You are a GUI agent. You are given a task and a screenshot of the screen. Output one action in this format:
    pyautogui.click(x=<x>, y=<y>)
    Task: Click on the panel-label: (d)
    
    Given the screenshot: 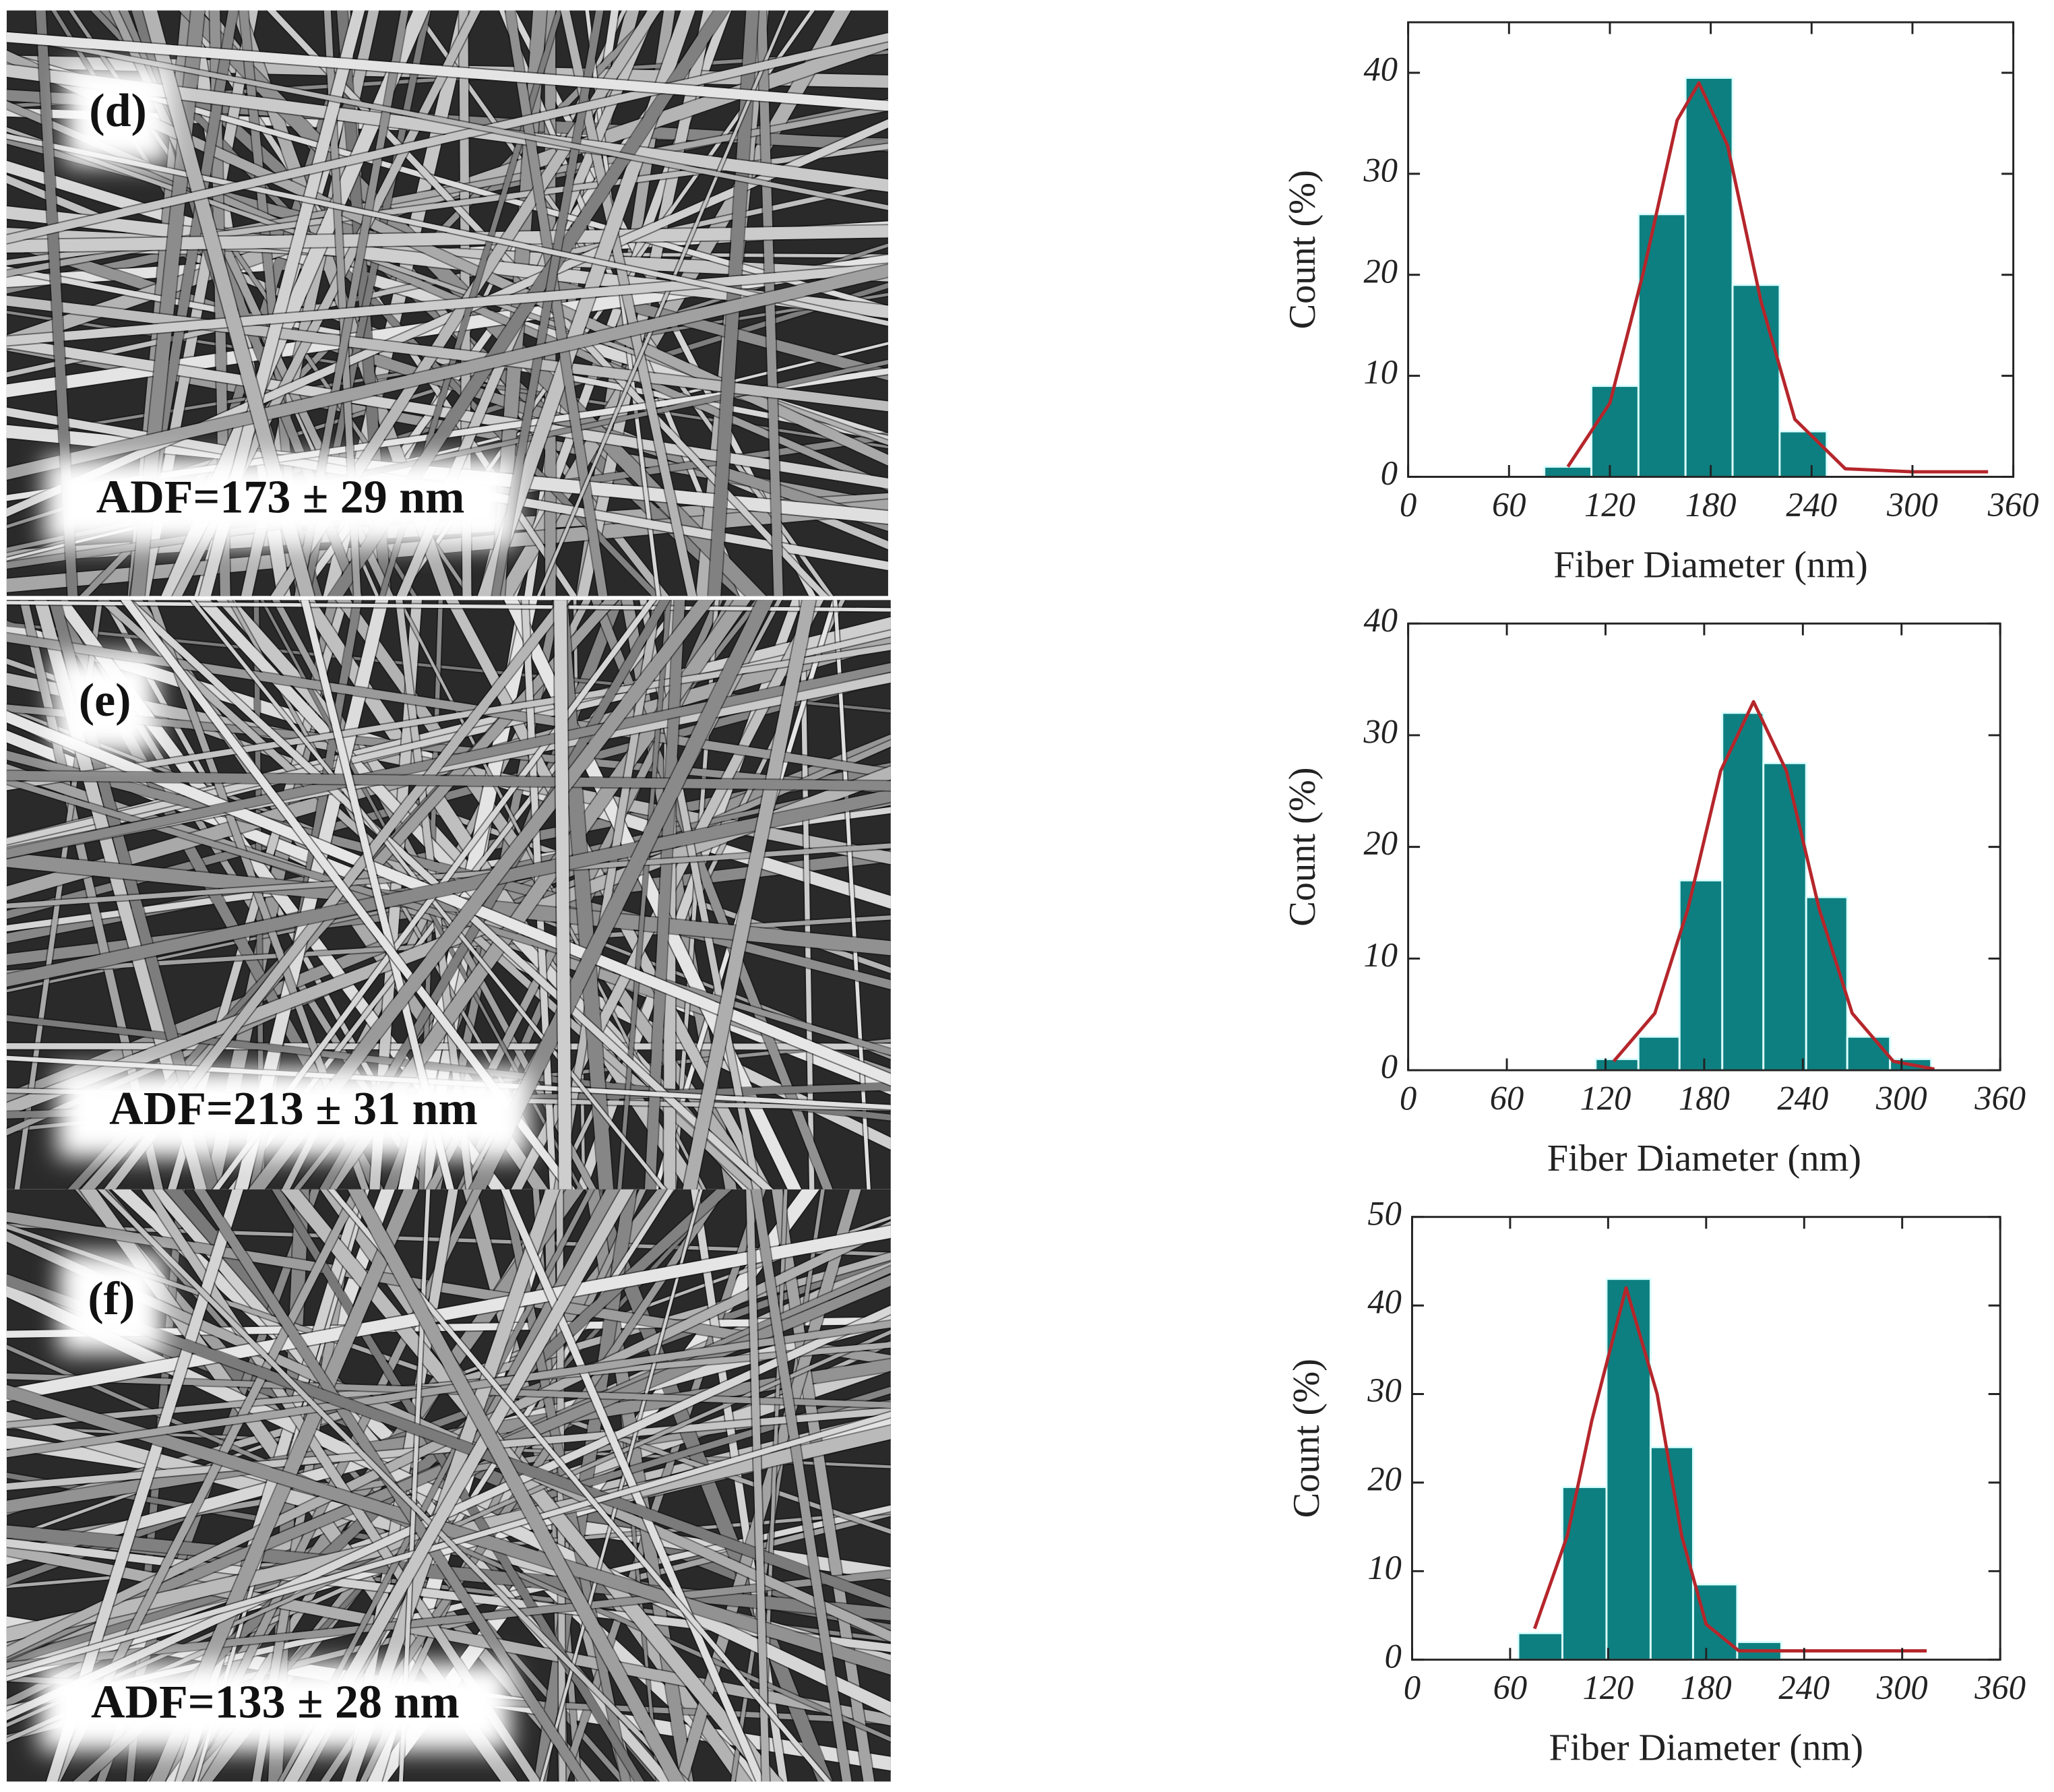 What is the action you would take?
    pyautogui.click(x=118, y=111)
    